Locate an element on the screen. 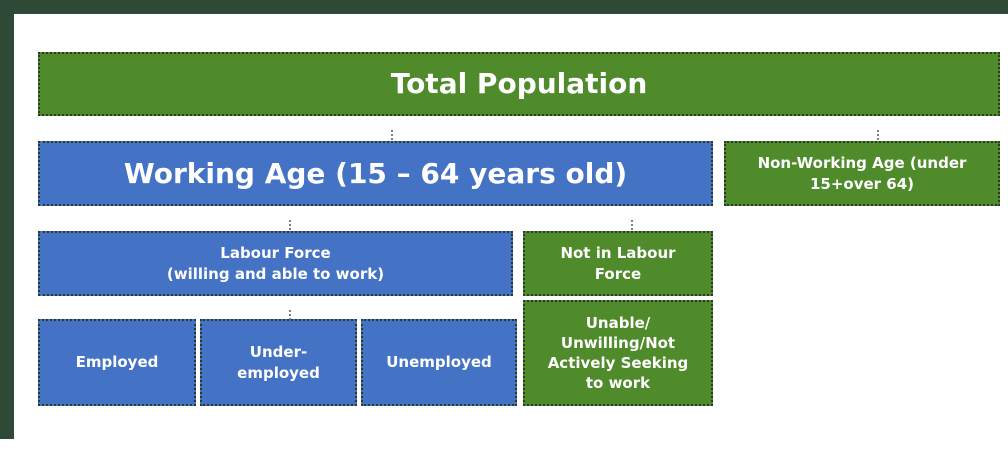  node: Labour Force (willing and able to work) is located at coordinates (275, 263).